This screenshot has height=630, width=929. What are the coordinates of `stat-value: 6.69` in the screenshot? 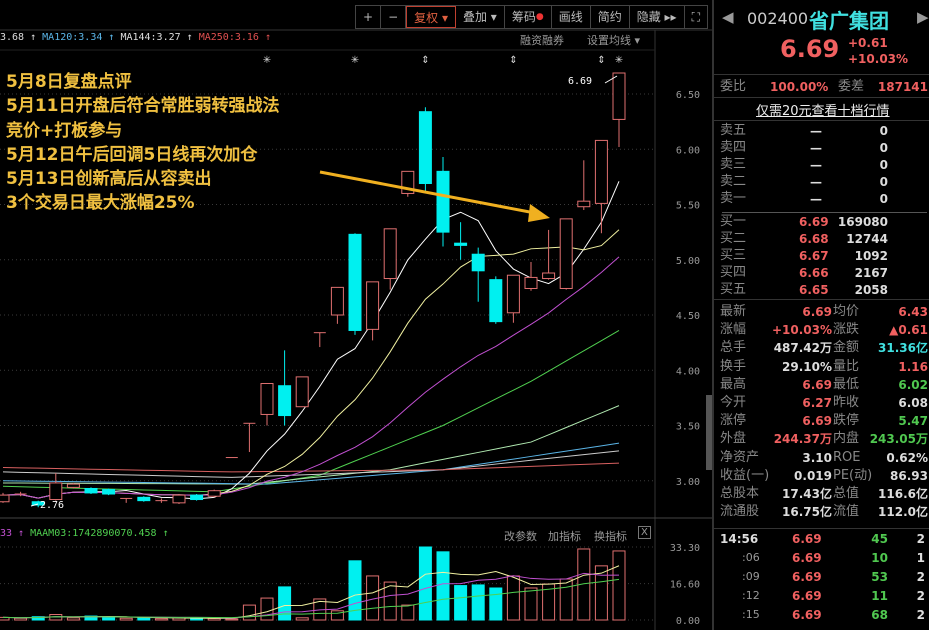 It's located at (817, 421).